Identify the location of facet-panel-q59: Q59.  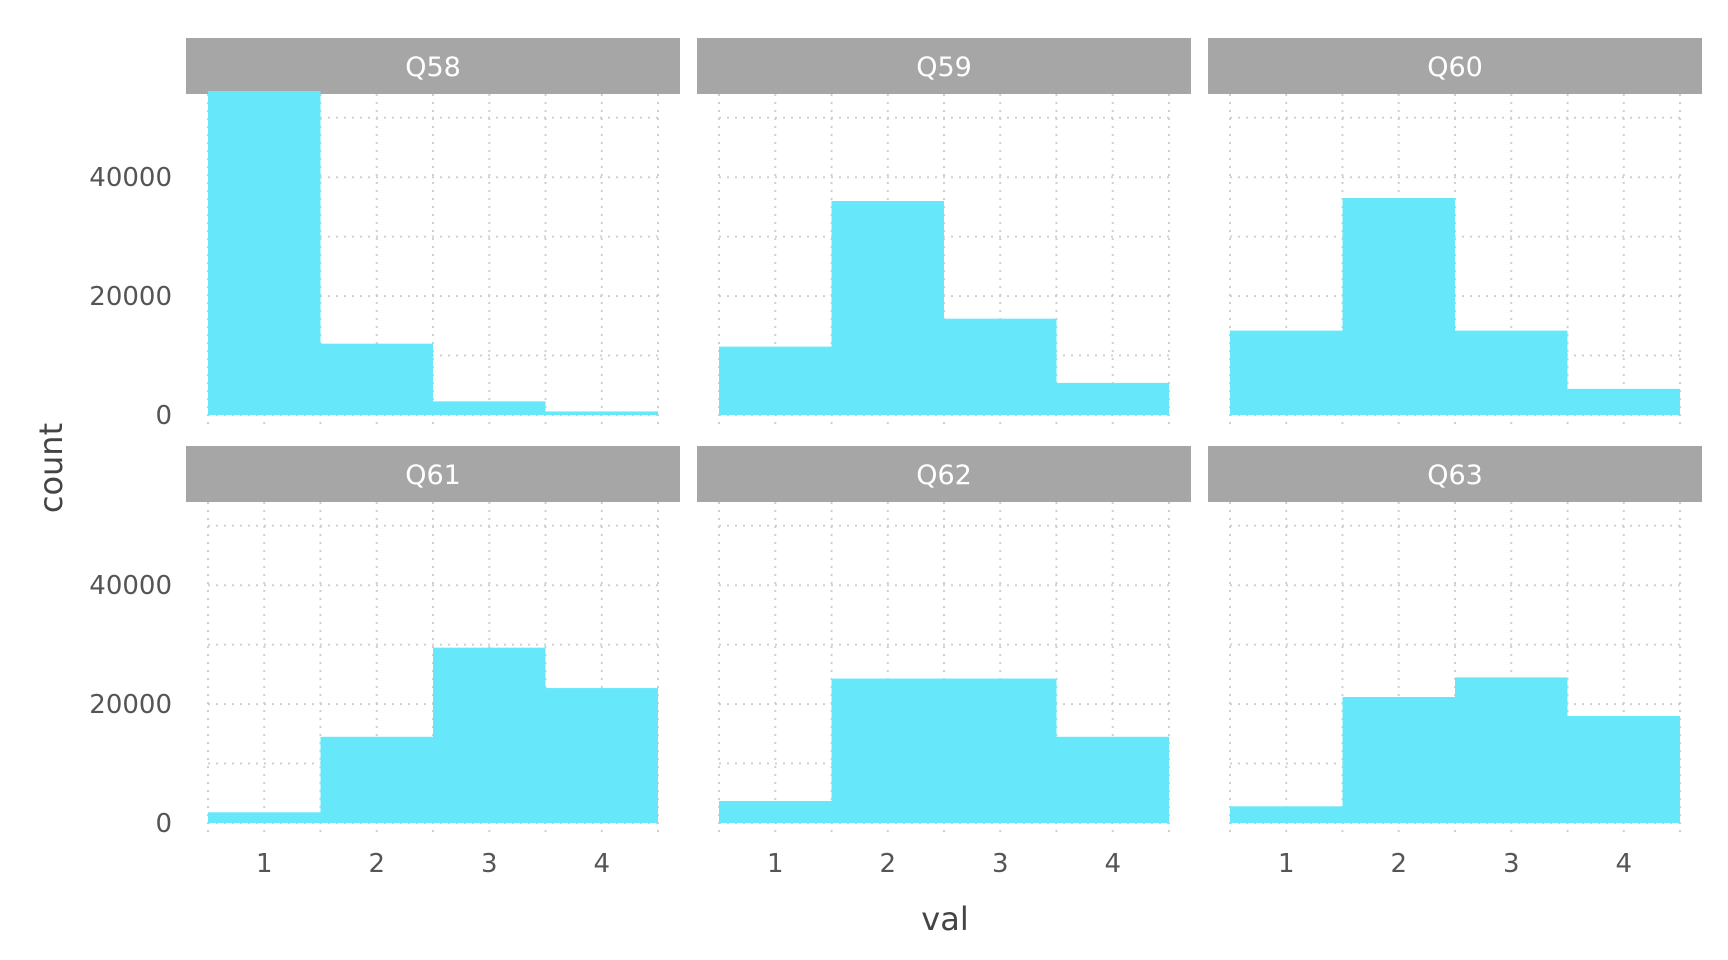
(944, 233).